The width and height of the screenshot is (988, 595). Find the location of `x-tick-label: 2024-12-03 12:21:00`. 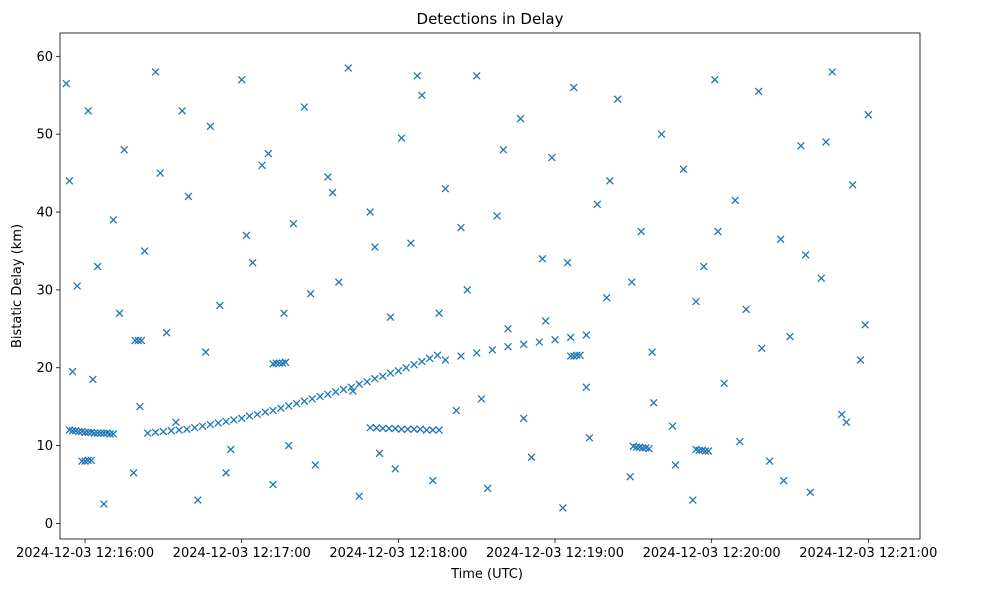

x-tick-label: 2024-12-03 12:21:00 is located at coordinates (868, 553).